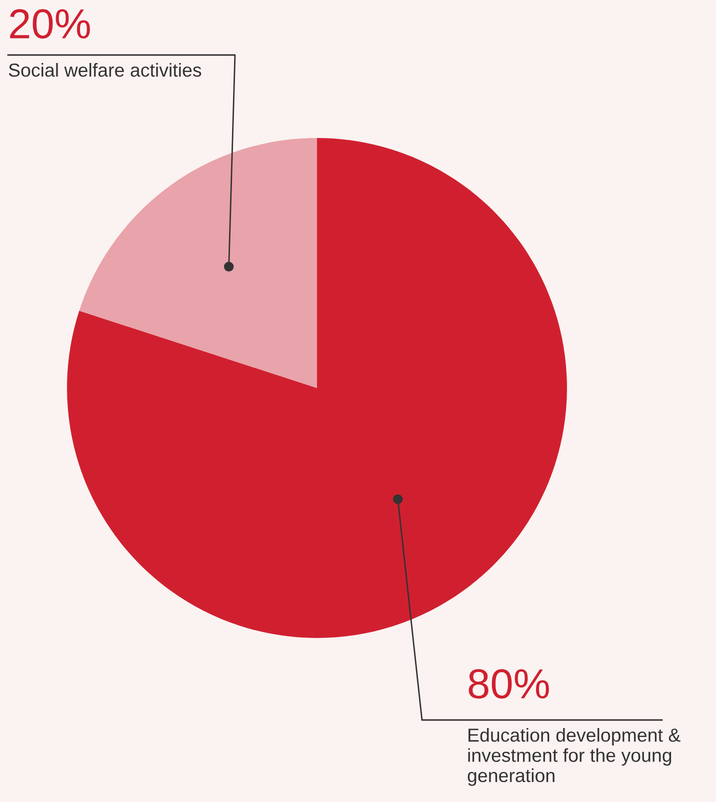 The width and height of the screenshot is (716, 802). Describe the element at coordinates (105, 70) in the screenshot. I see `slice-label: Social welfare activities` at that location.